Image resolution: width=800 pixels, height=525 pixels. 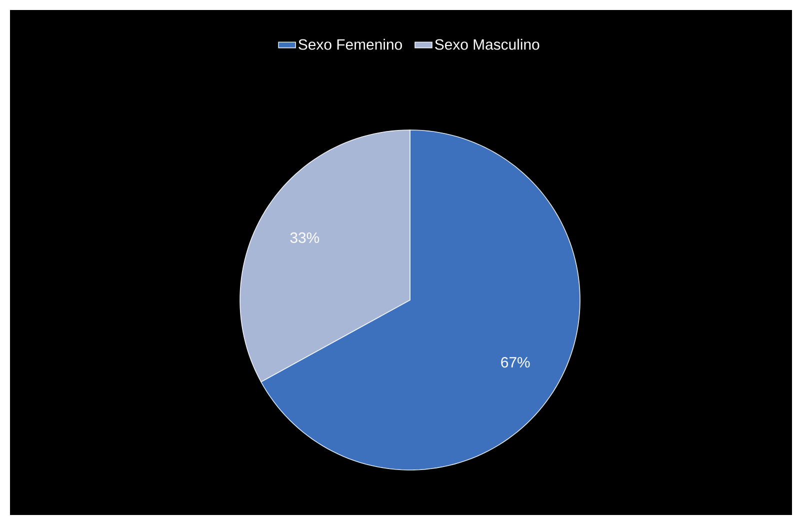 What do you see at coordinates (350, 44) in the screenshot?
I see `legend-label: Sexo Femenino` at bounding box center [350, 44].